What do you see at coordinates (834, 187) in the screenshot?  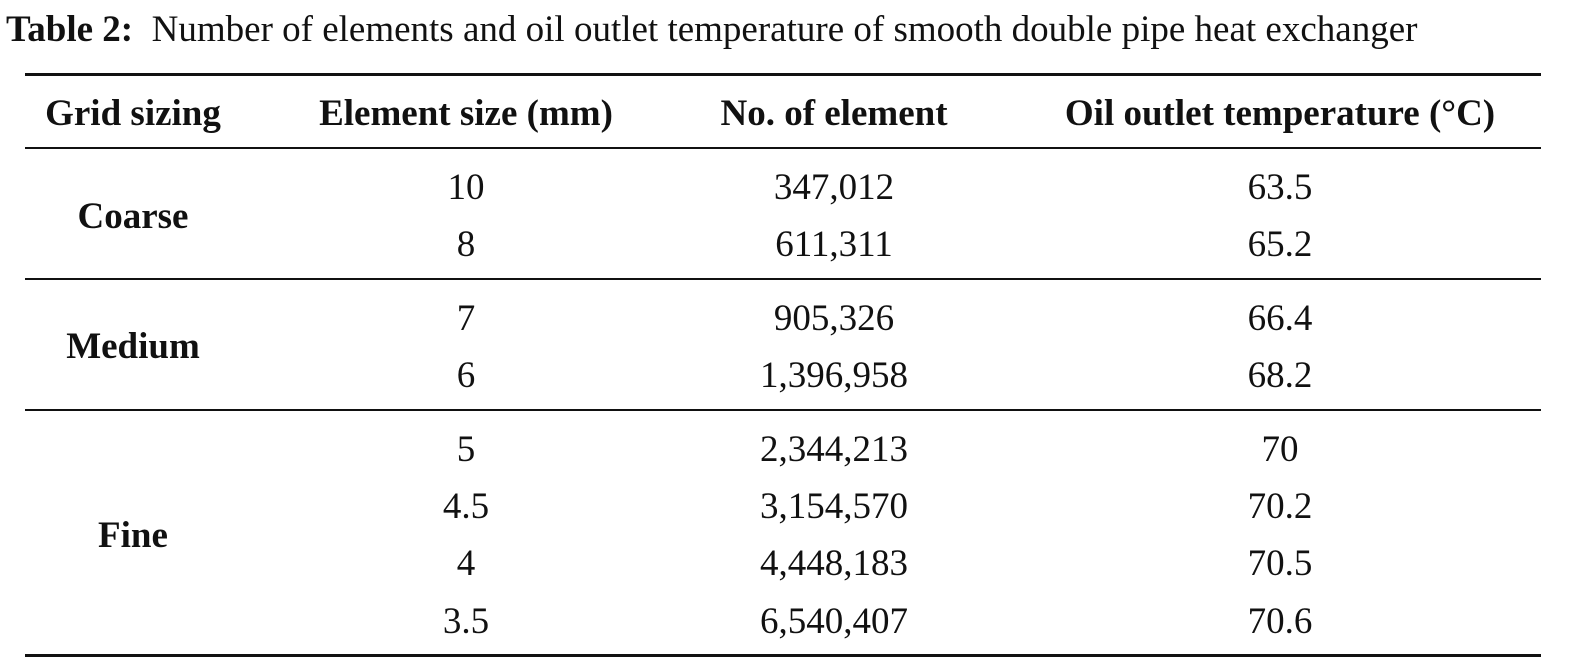 I see `cell: 347,012` at bounding box center [834, 187].